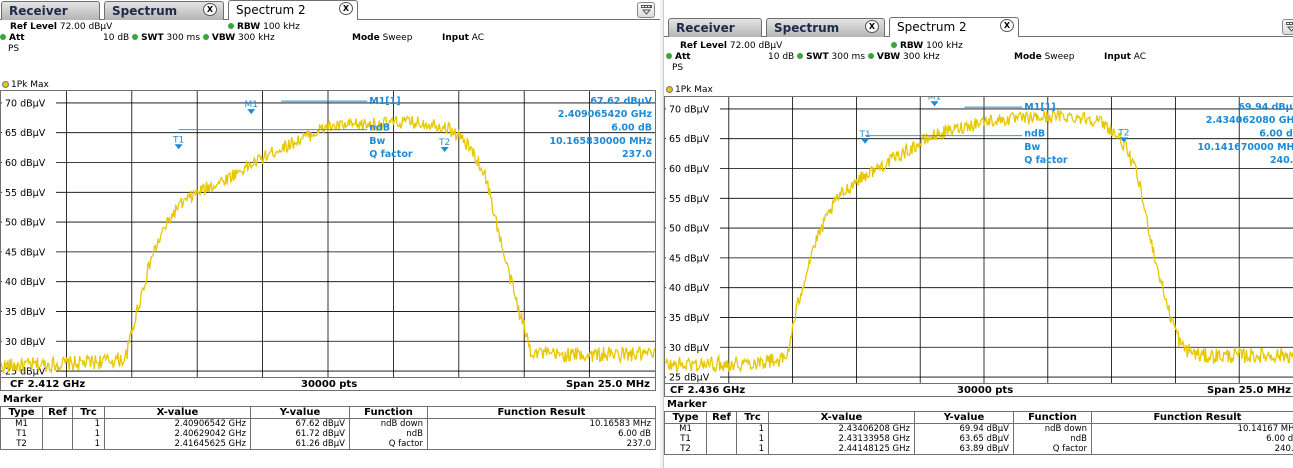 The height and width of the screenshot is (468, 1293). What do you see at coordinates (178, 140) in the screenshot?
I see `marker-t1-label: T1` at bounding box center [178, 140].